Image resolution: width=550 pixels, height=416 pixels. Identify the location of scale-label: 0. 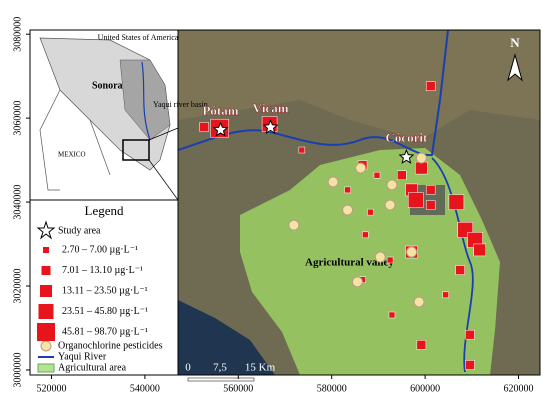
(188, 368).